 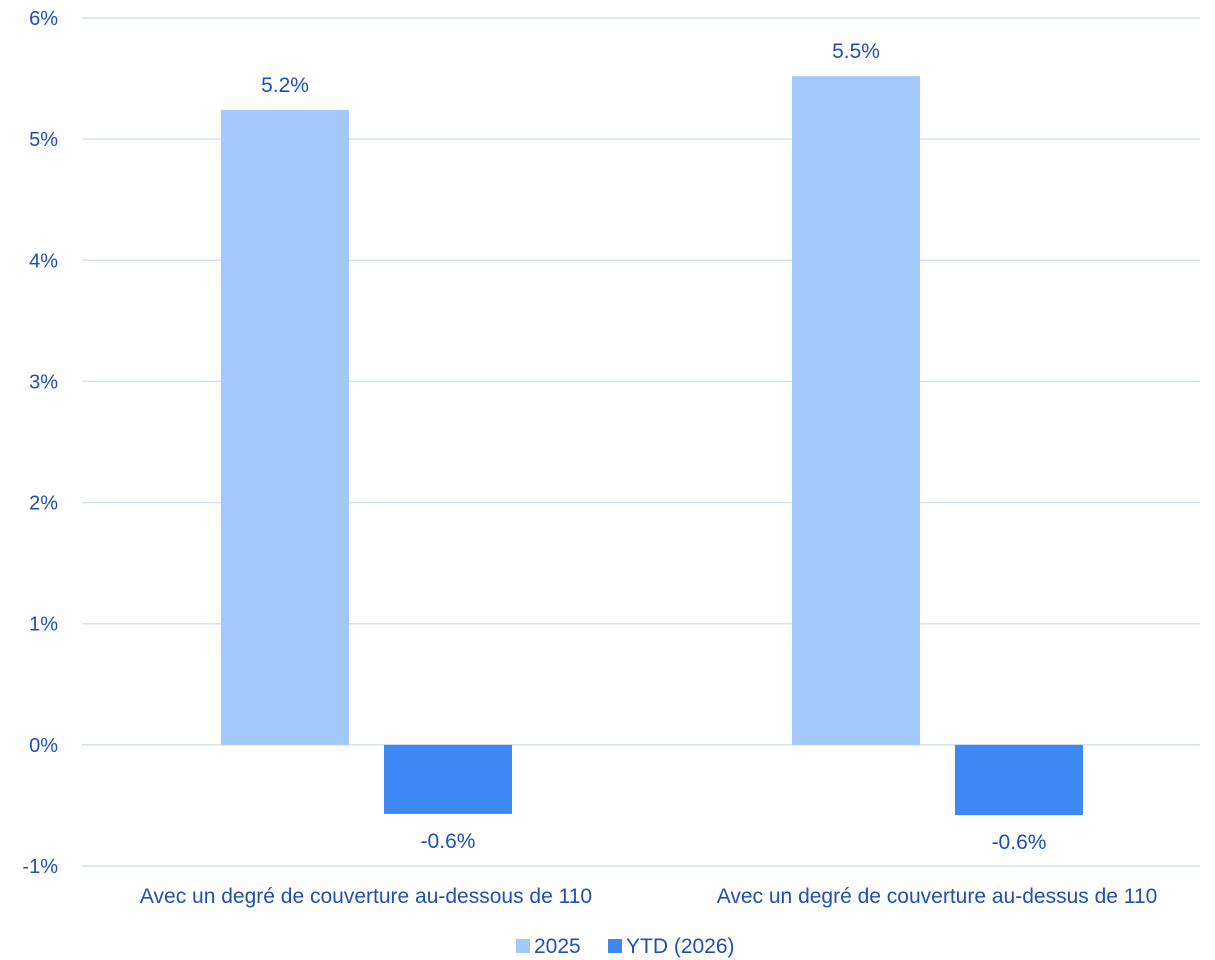 I want to click on y-tick-label: 3%, so click(x=43, y=382).